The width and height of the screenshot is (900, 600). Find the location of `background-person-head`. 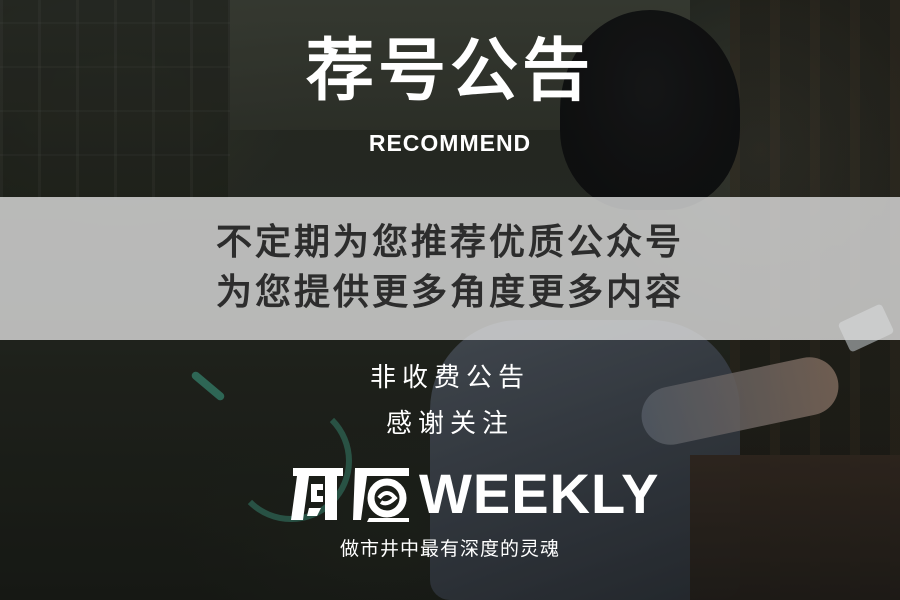

background-person-head is located at coordinates (650, 110).